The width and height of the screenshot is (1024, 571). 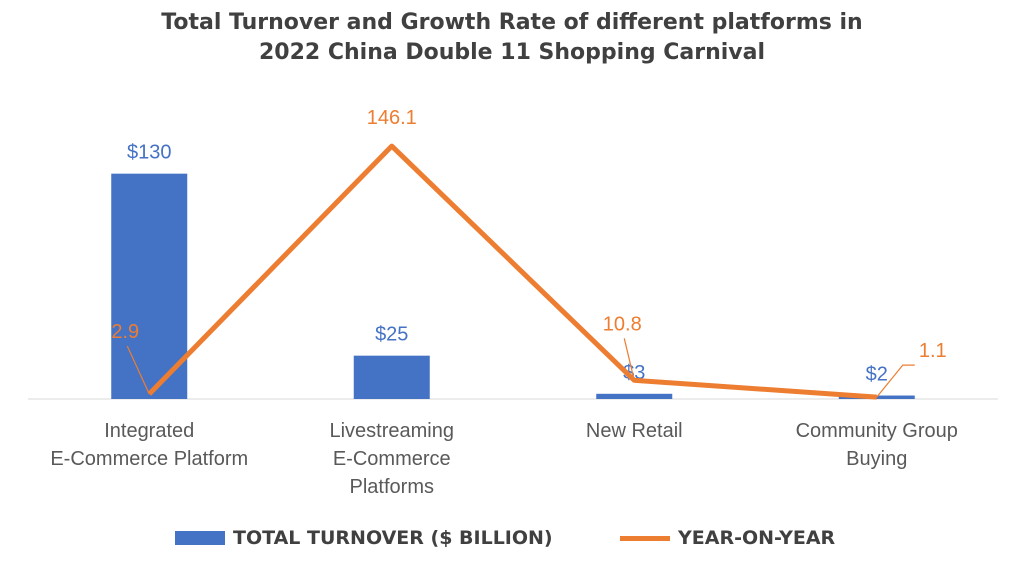 I want to click on category-label-2-0: New Retail, so click(x=634, y=431).